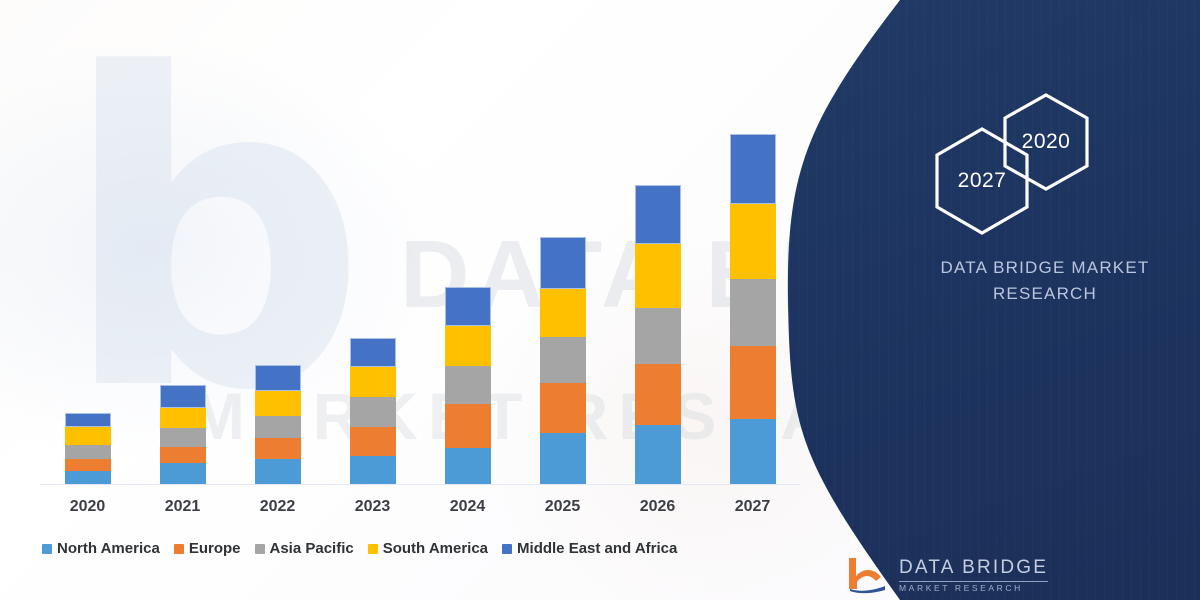 The height and width of the screenshot is (600, 1200). What do you see at coordinates (597, 548) in the screenshot?
I see `legend-label: Middle East and Africa` at bounding box center [597, 548].